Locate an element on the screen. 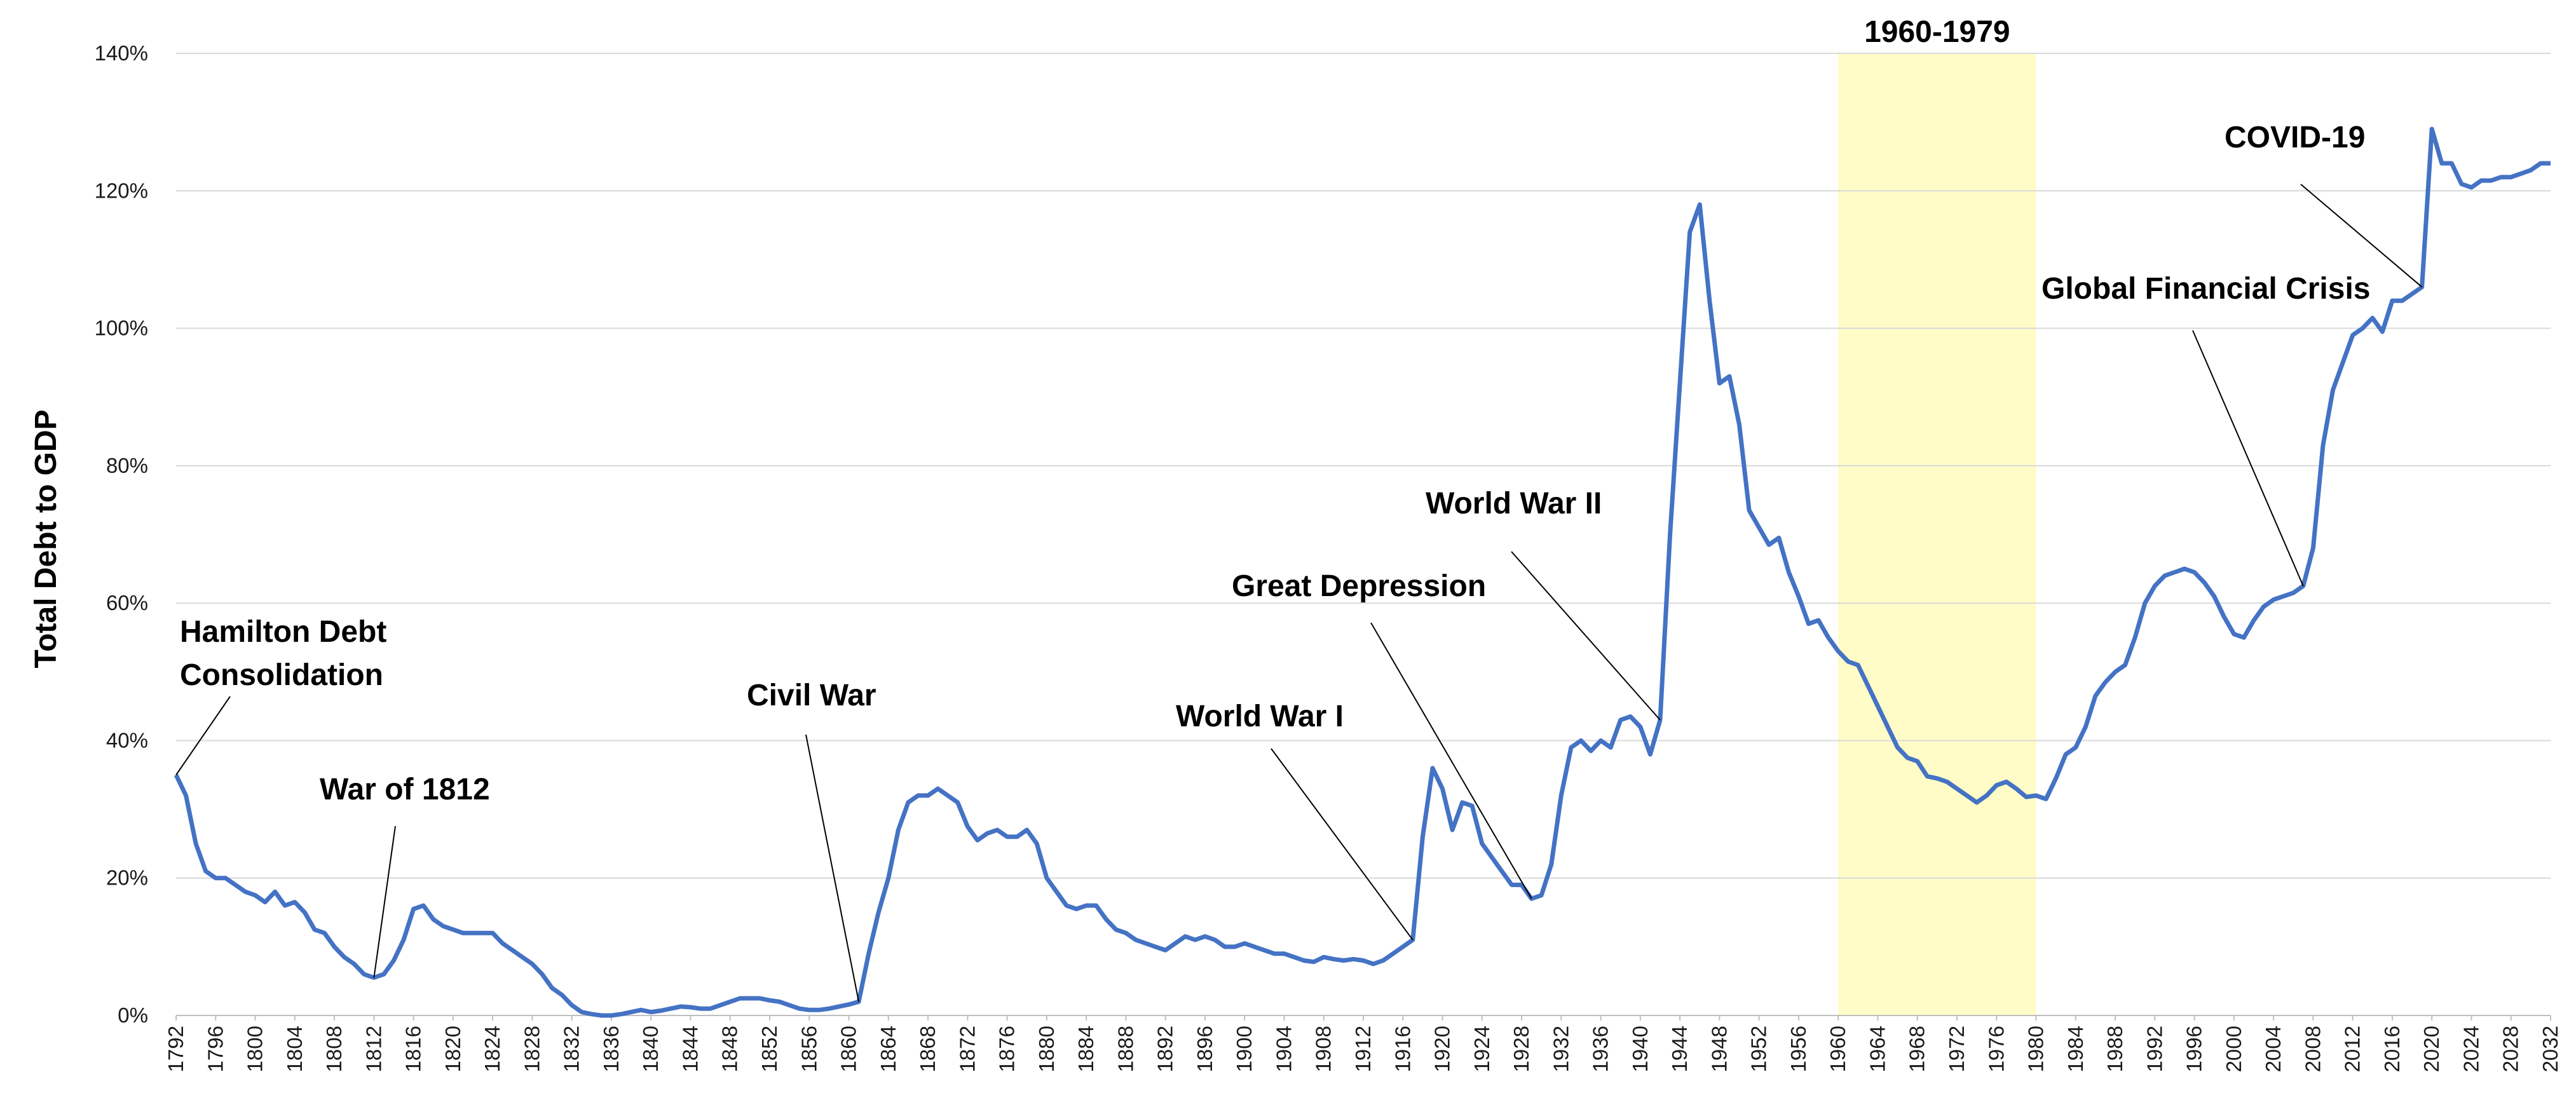 Image resolution: width=2576 pixels, height=1100 pixels. x-tick-label: 1916 is located at coordinates (1402, 1049).